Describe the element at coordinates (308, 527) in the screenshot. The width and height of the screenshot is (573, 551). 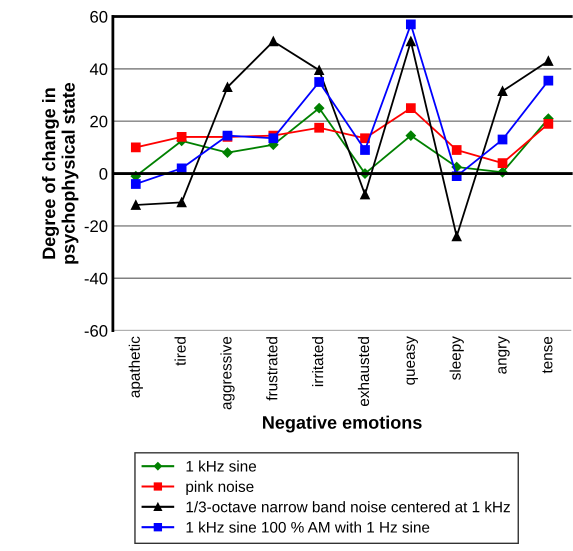
I see `legend-label: 1 kHz sine 100 % AM with 1 Hz sine` at that location.